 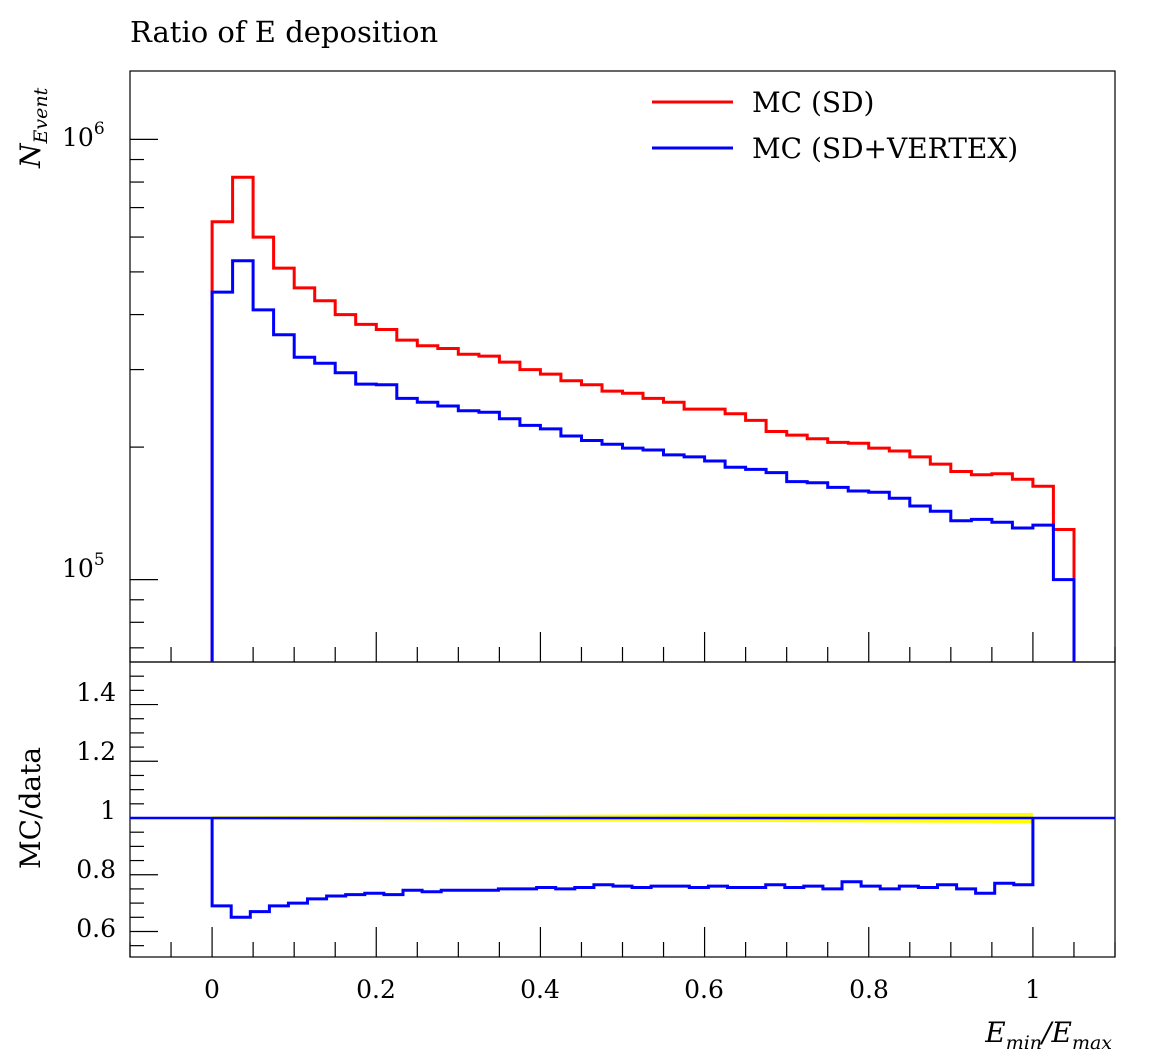 I want to click on svg-text: 10⁵, so click(x=83, y=566).